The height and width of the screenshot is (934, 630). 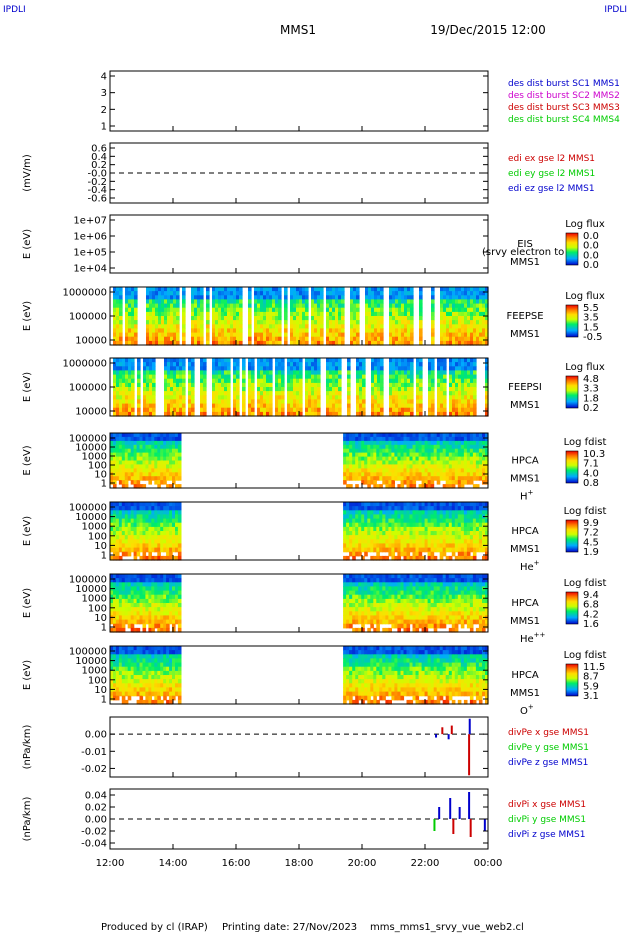 What do you see at coordinates (90, 253) in the screenshot?
I see `y-tick-label: 1e+05` at bounding box center [90, 253].